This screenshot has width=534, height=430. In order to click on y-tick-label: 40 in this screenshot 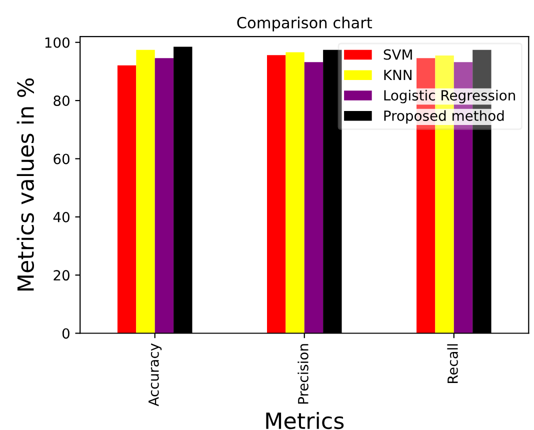, I will do `click(61, 217)`.